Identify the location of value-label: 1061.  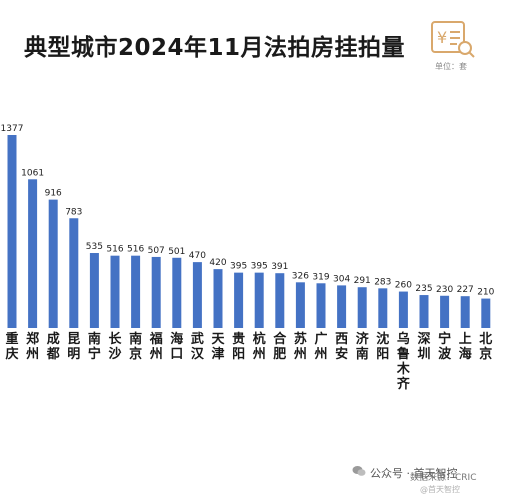
(32, 173).